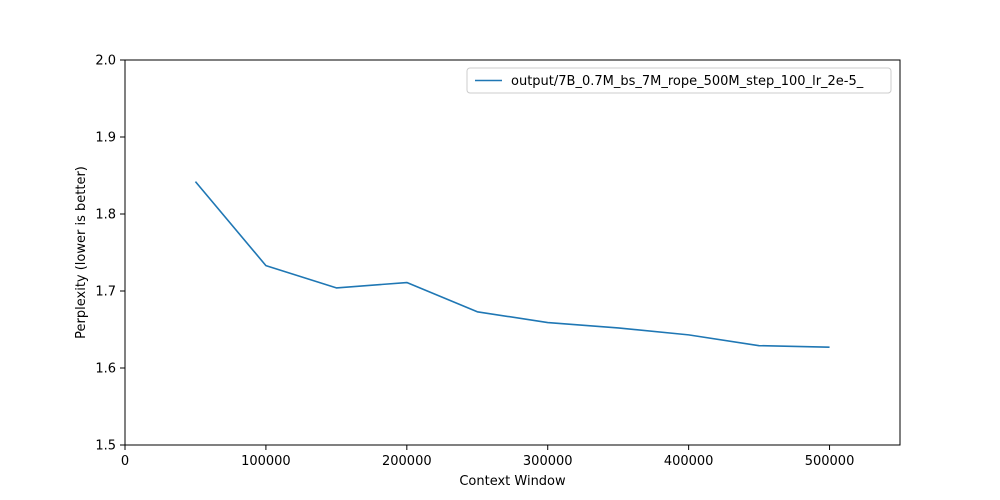  I want to click on x-tick-label: 0, so click(125, 461).